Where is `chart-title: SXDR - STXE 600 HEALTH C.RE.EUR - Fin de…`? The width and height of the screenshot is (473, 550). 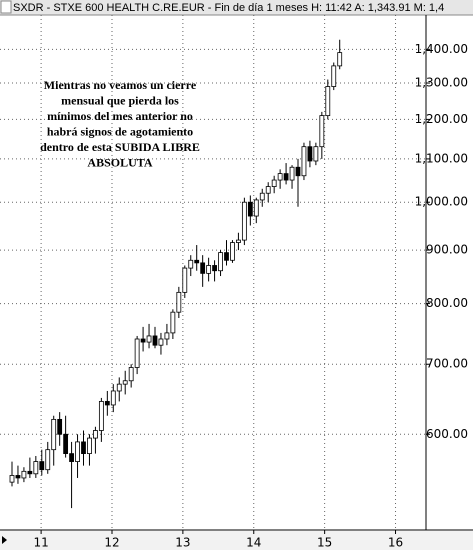 chart-title: SXDR - STXE 600 HEALTH C.RE.EUR - Fin de… is located at coordinates (228, 8).